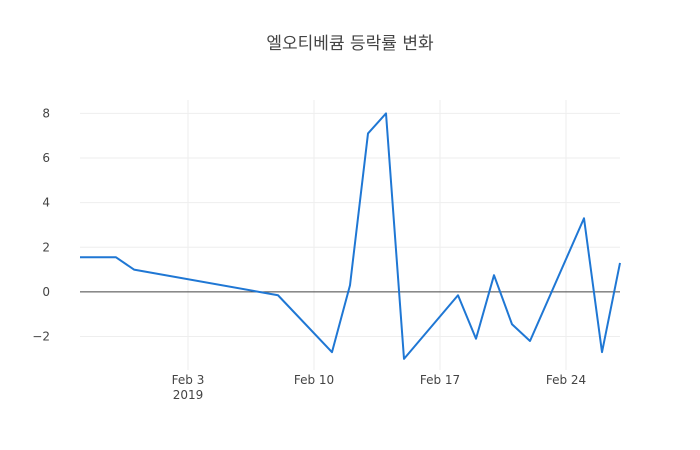 This screenshot has width=700, height=450. Describe the element at coordinates (46, 158) in the screenshot. I see `y-tick-label: 6` at that location.